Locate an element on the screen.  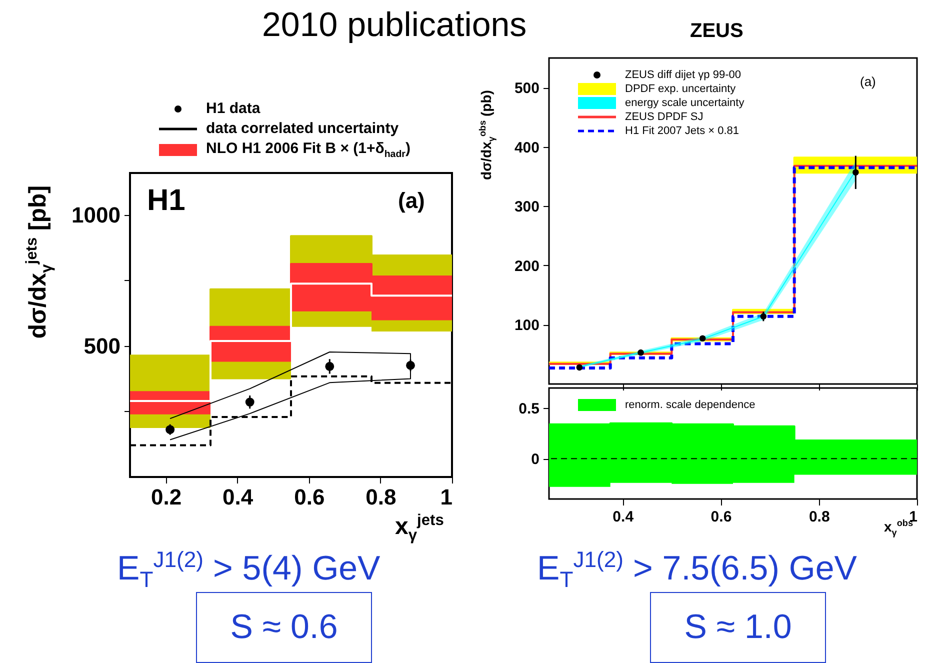
legend-label: energy scale uncertainty is located at coordinates (684, 103).